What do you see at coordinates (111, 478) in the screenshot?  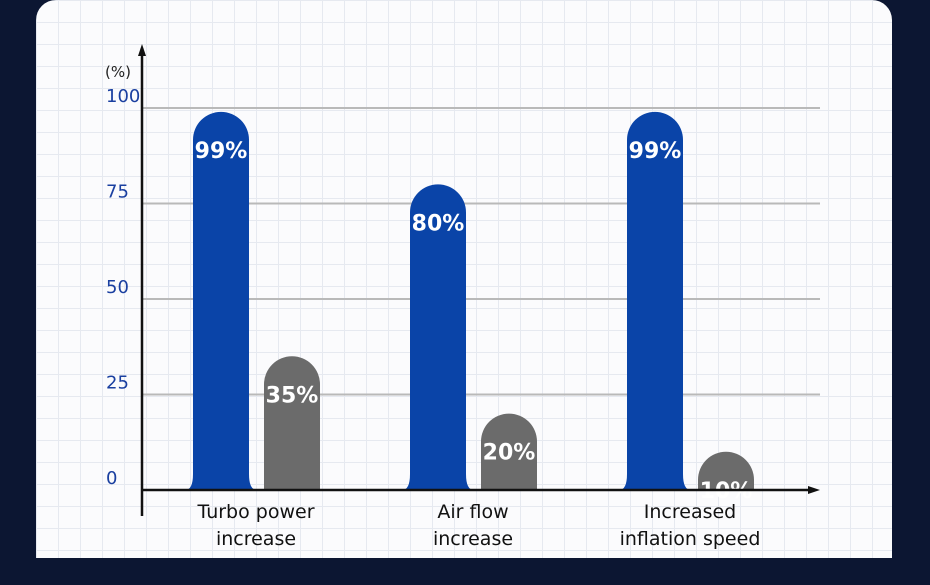 I see `ytick-label-0: 0` at bounding box center [111, 478].